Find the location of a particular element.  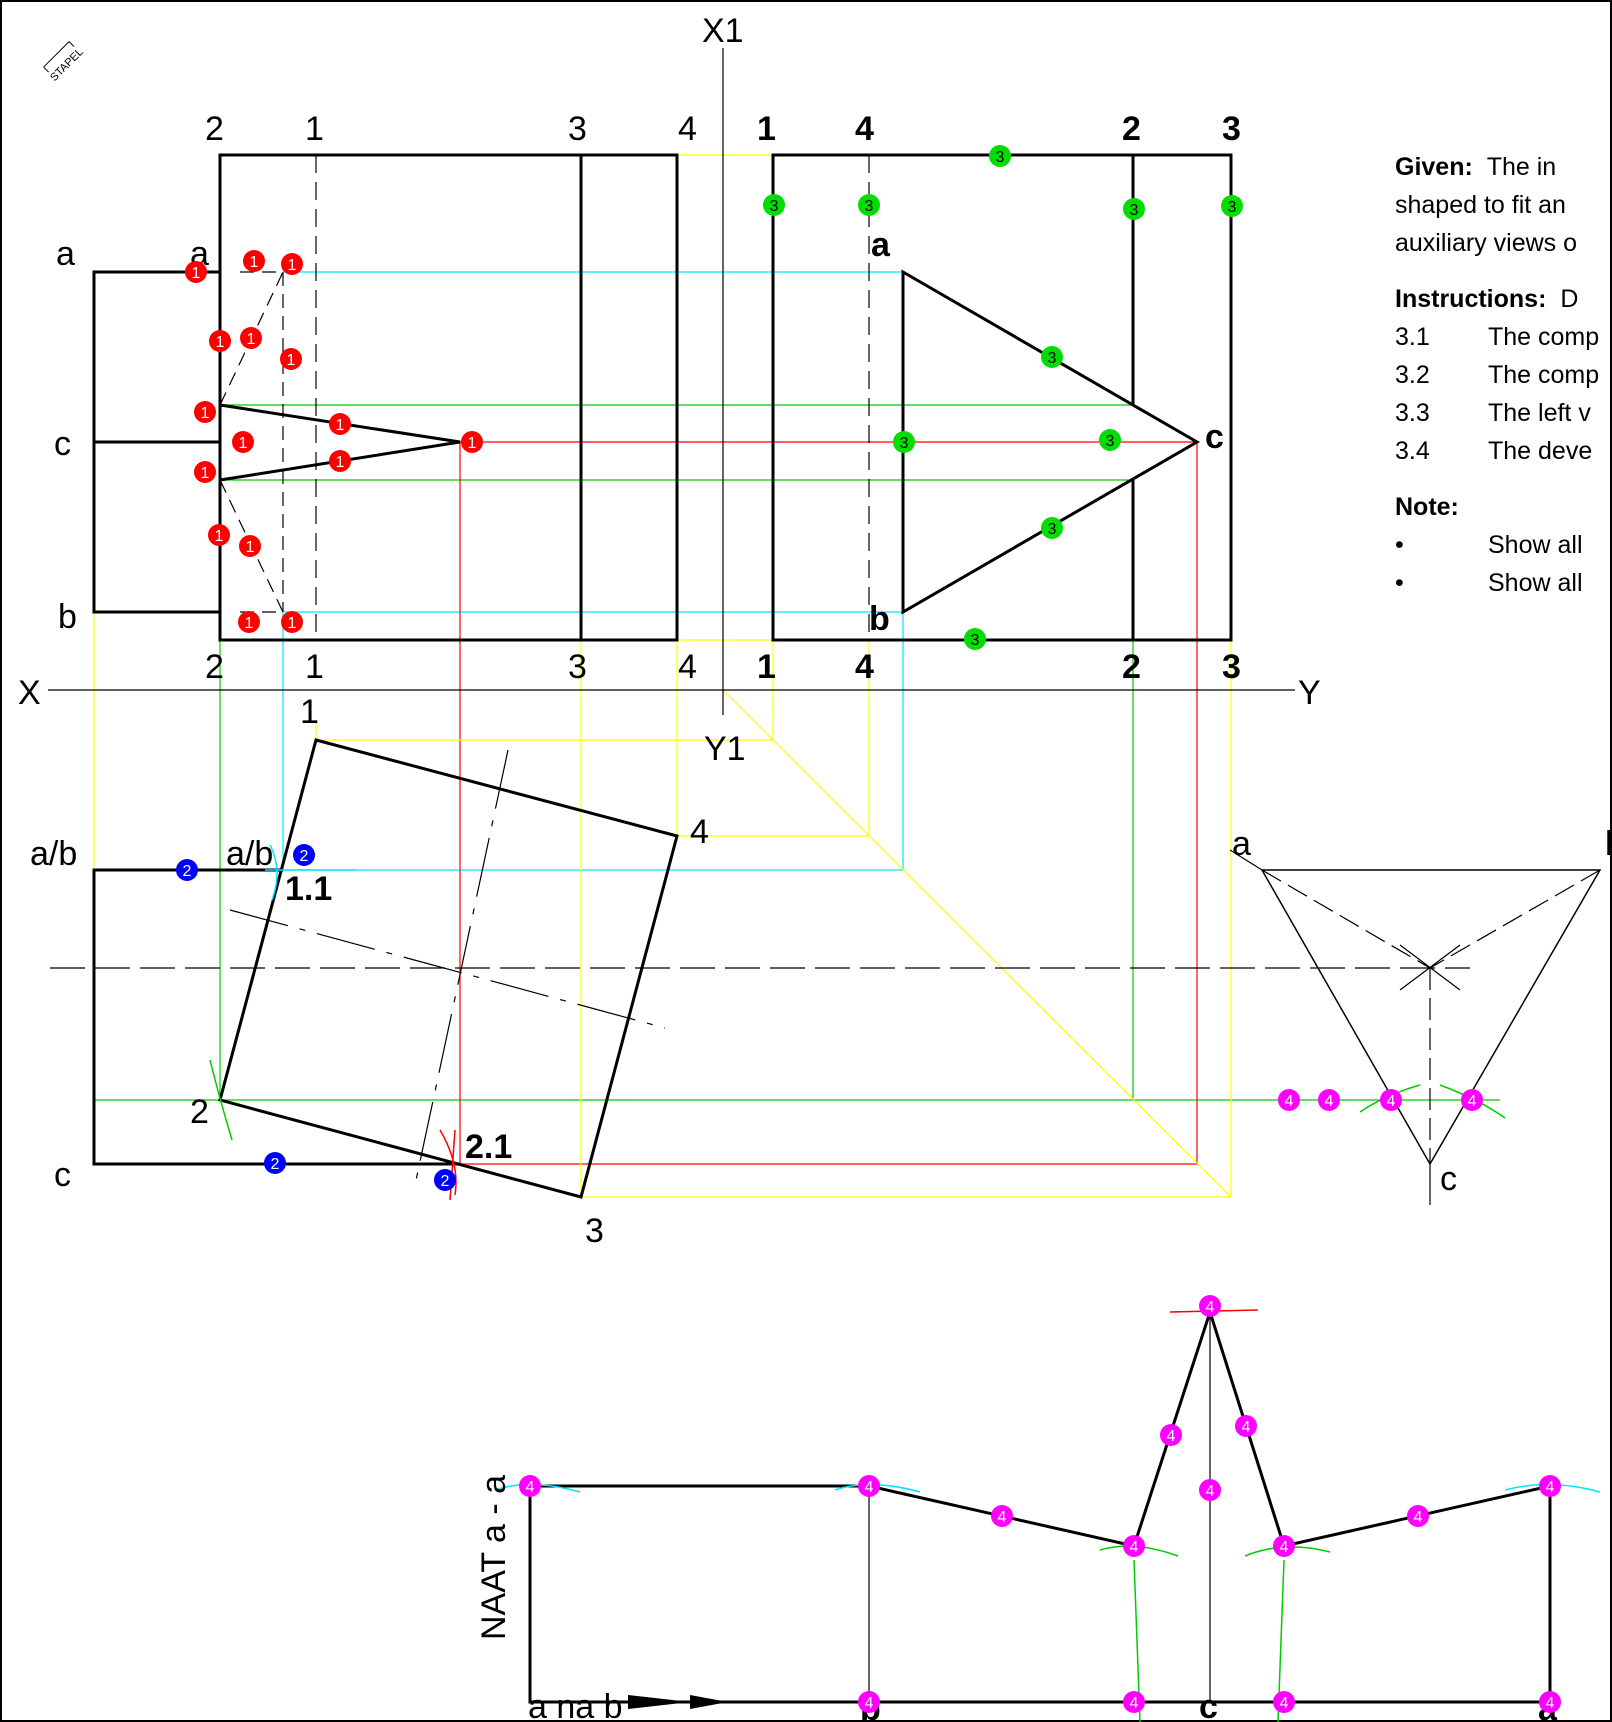

fv-label-b: b is located at coordinates (67, 617).